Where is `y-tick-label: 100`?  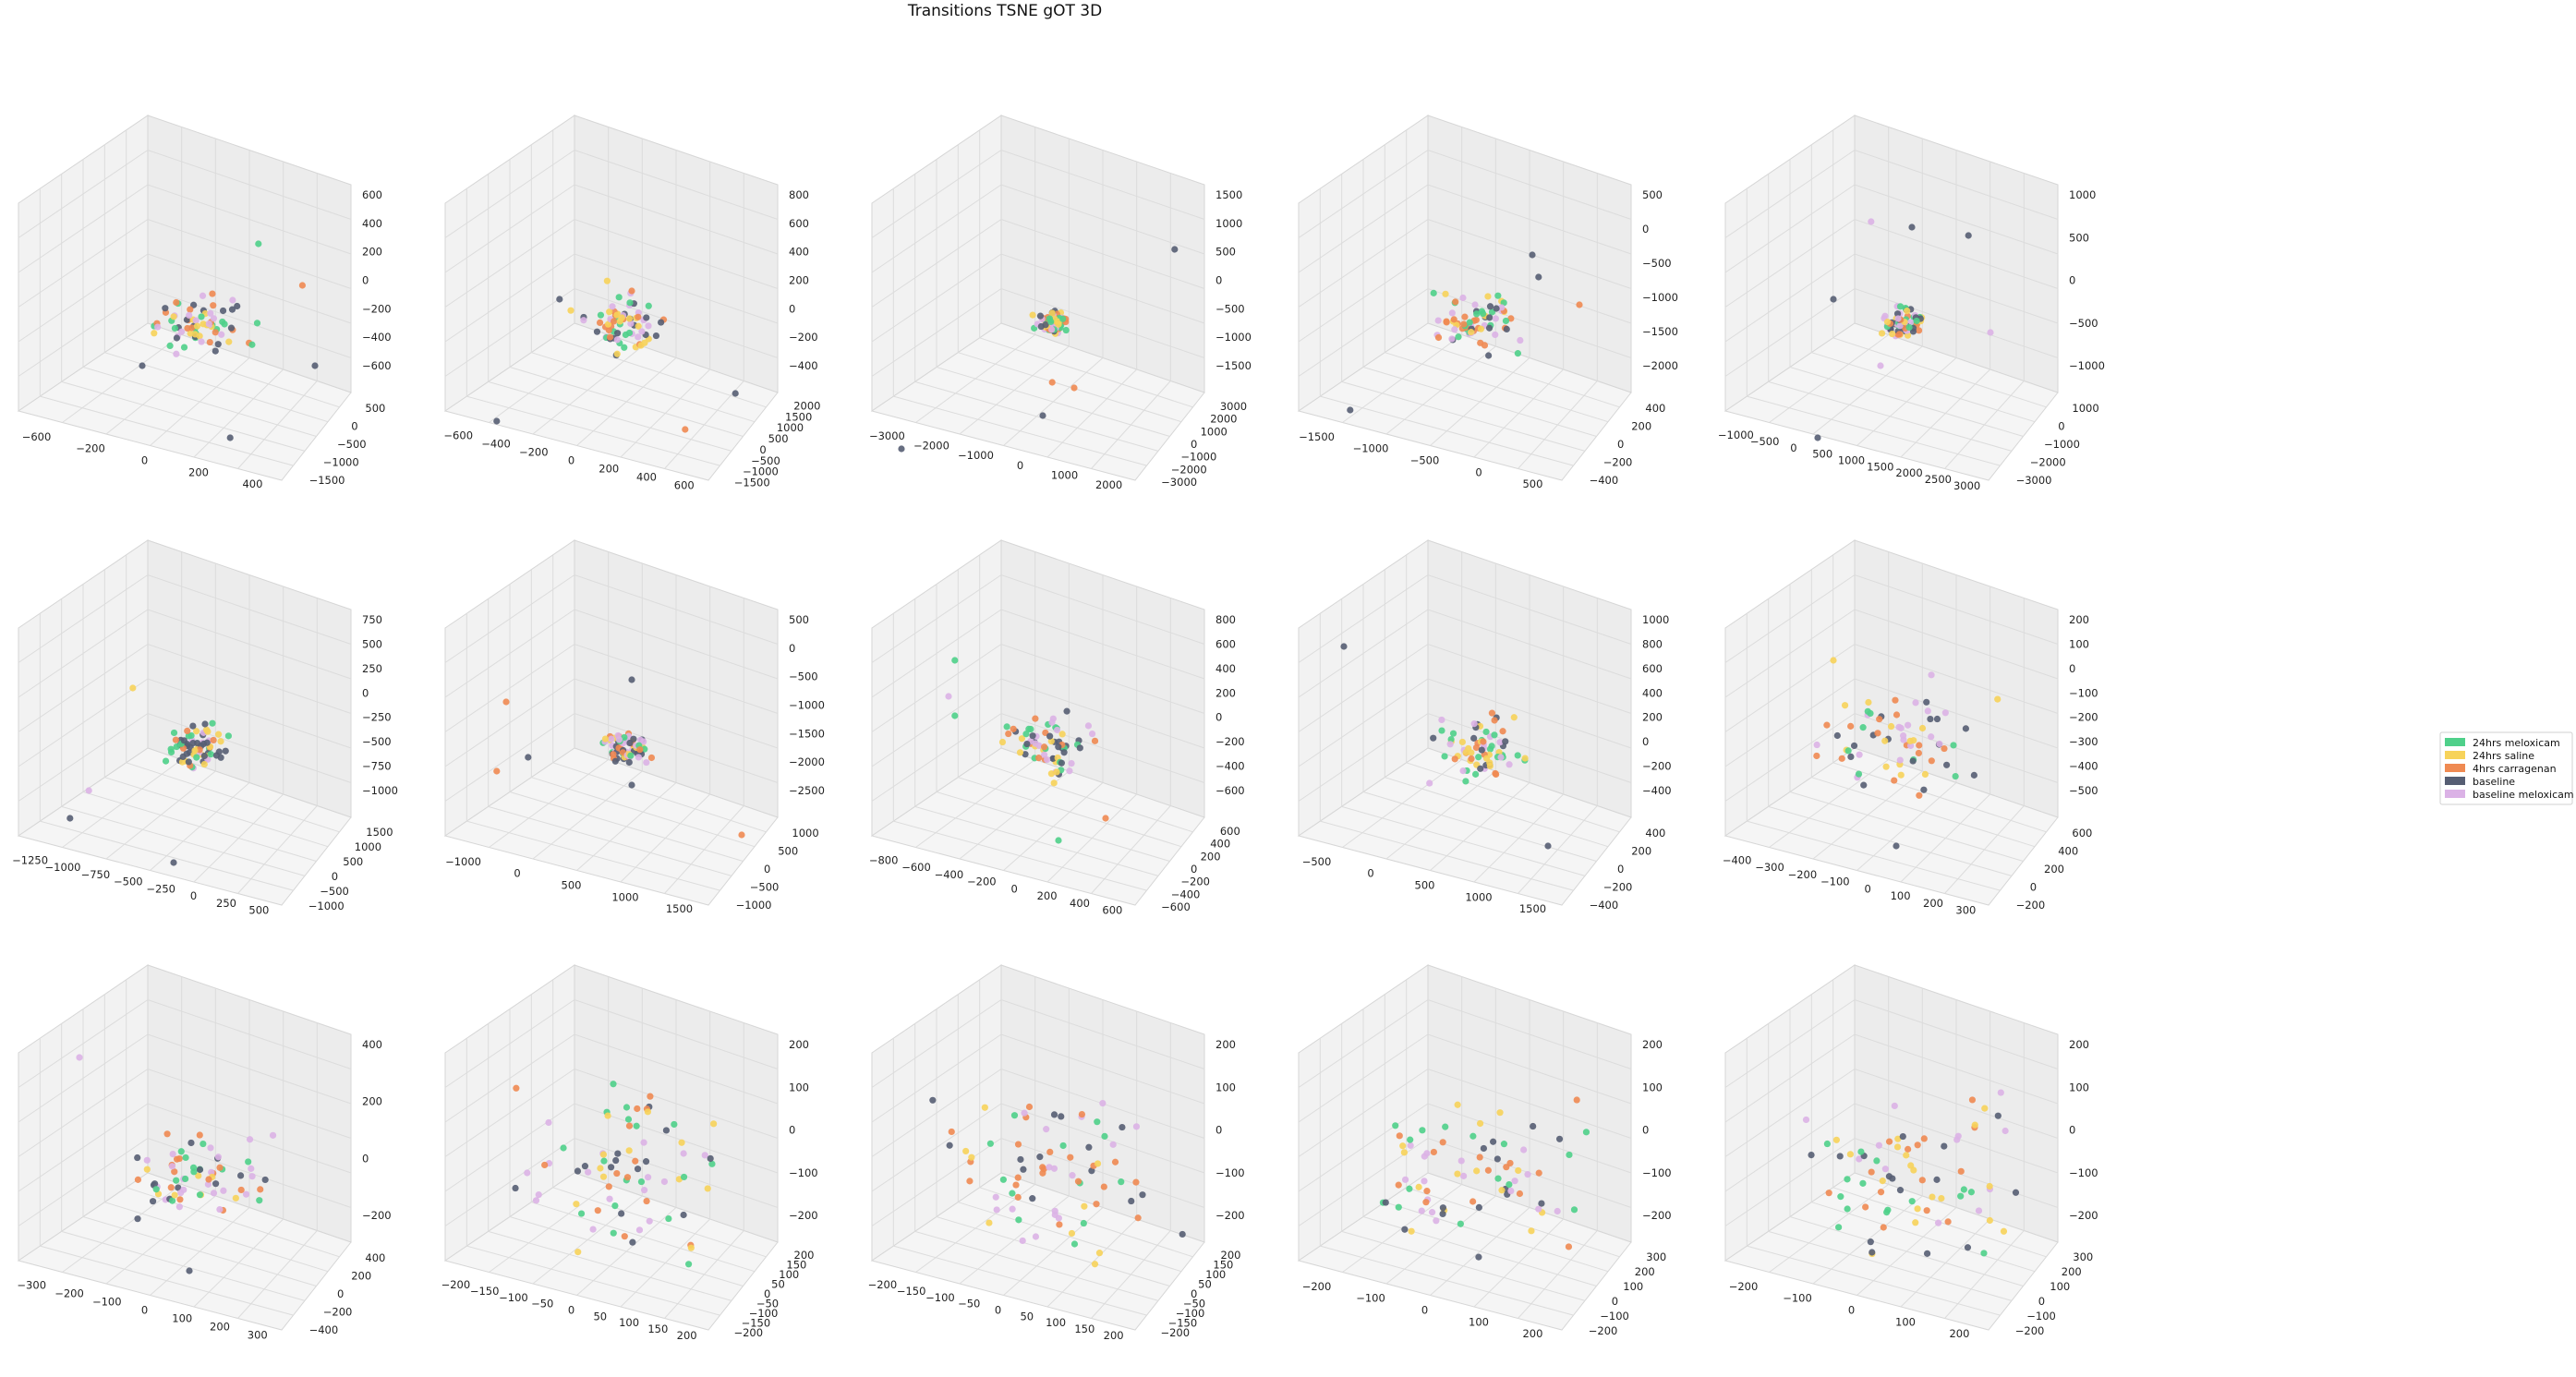
y-tick-label: 100 is located at coordinates (2060, 1286).